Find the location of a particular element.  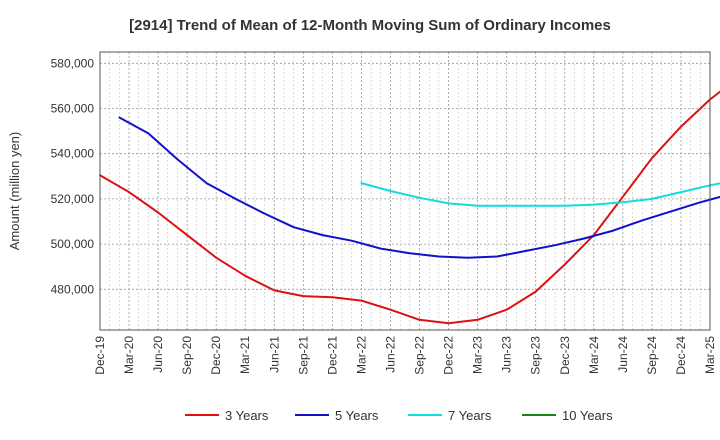

x-tick-label: Mar-25 is located at coordinates (710, 355).